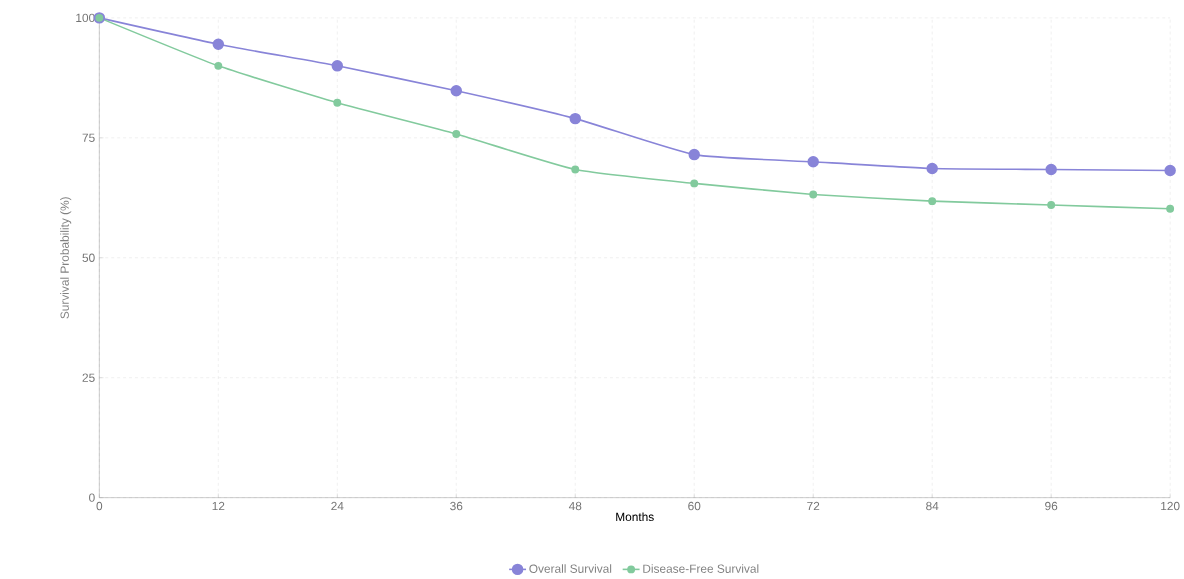  Describe the element at coordinates (694, 506) in the screenshot. I see `x-tick-label: 60` at that location.